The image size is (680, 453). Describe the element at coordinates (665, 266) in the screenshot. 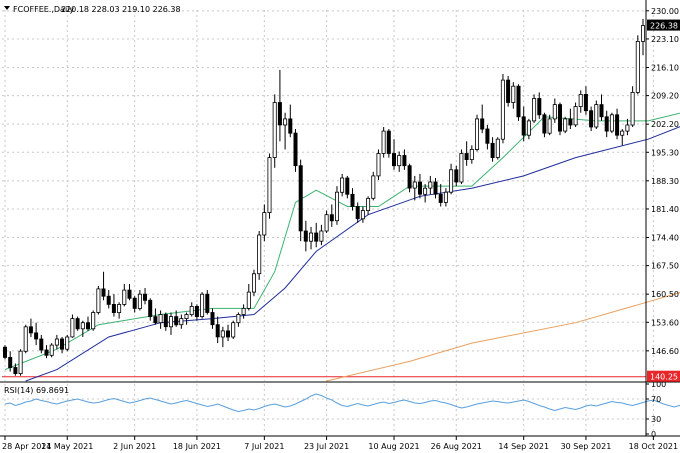

I see `price-tick-label: 167.50` at that location.